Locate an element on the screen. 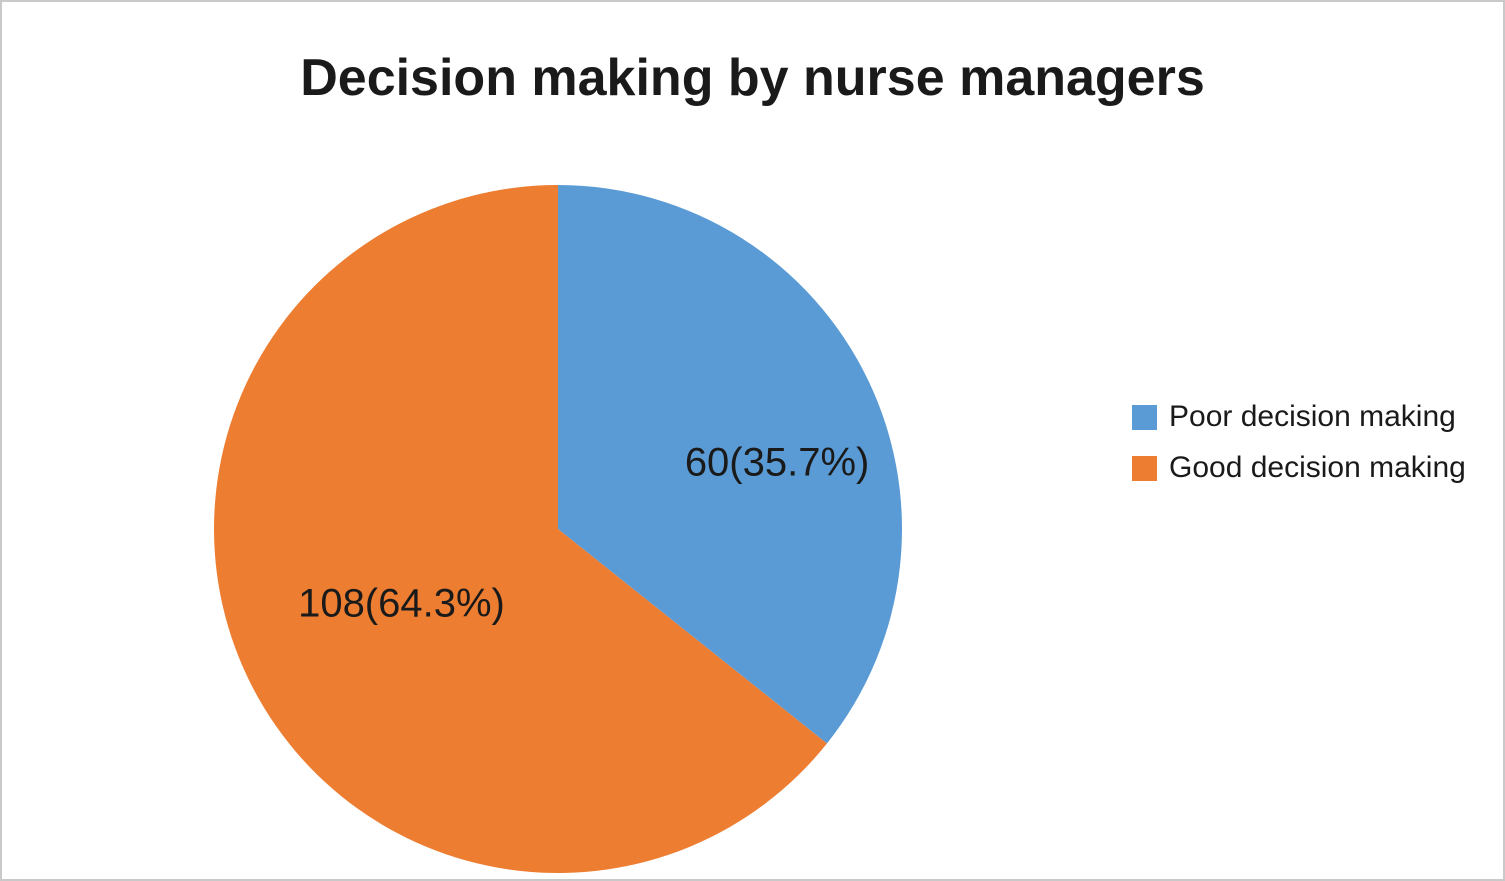  legend-item-good-decision: Good decision making is located at coordinates (1299, 468).